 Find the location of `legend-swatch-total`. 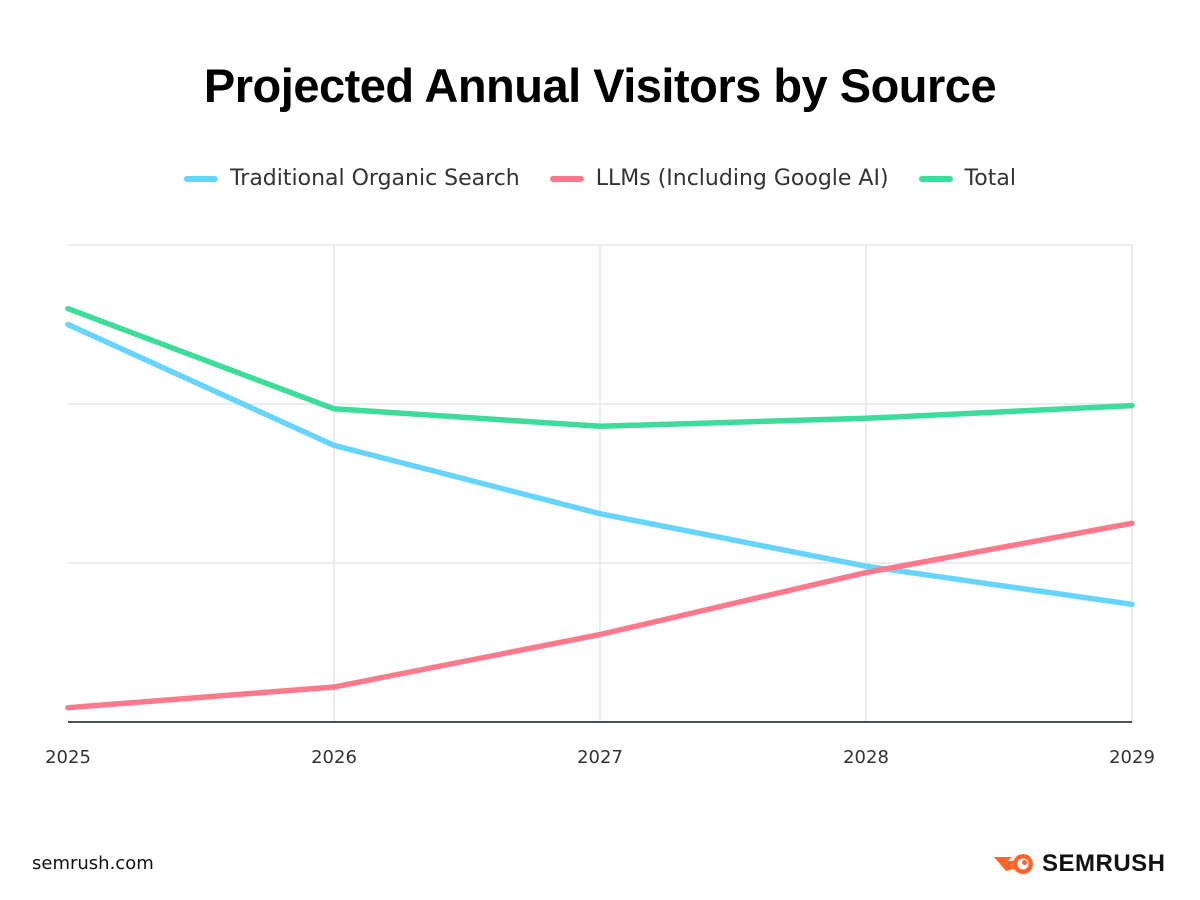

legend-swatch-total is located at coordinates (935, 178).